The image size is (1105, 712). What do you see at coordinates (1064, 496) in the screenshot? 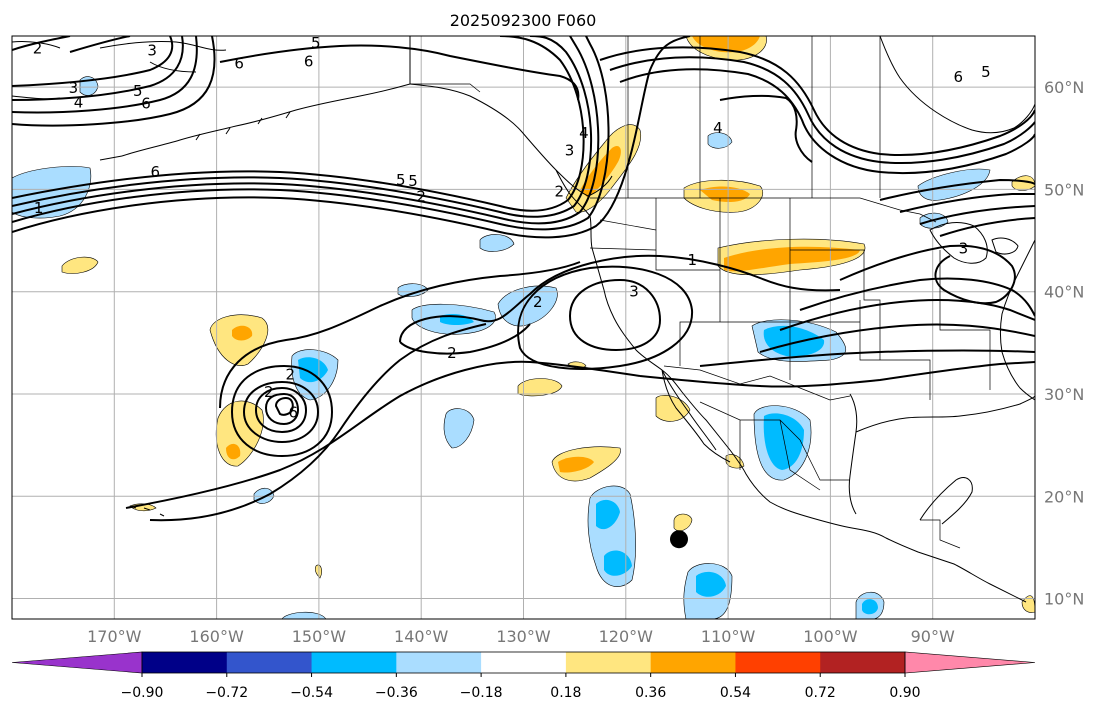
I see `latitude-tick-label: 20°N` at bounding box center [1064, 496].